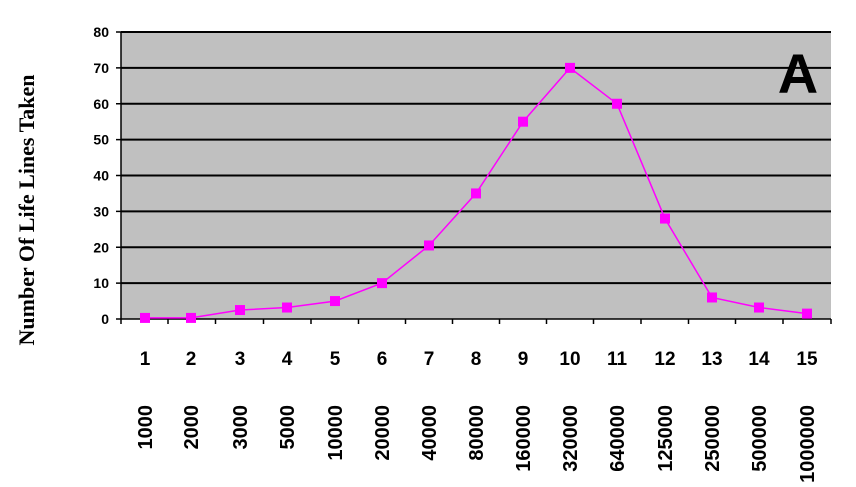 This screenshot has width=856, height=487. I want to click on x-tick-label: 6, so click(382, 359).